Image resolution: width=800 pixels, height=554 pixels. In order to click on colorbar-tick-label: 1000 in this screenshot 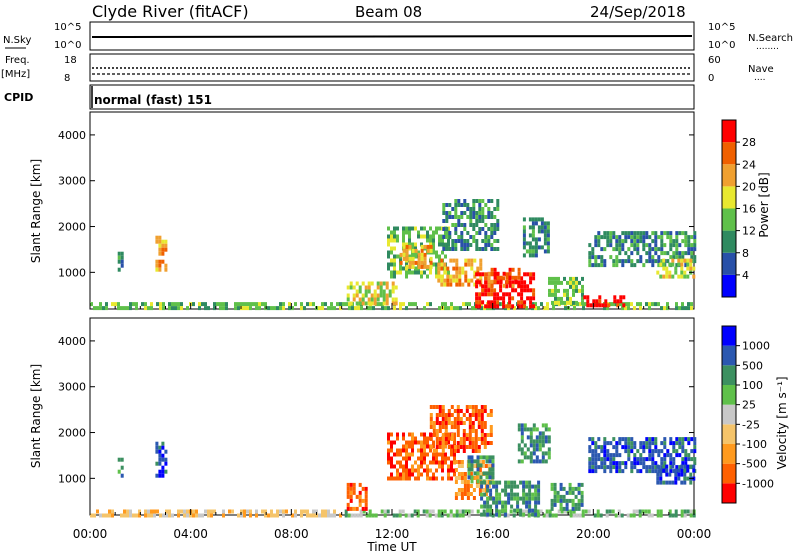, I will do `click(756, 346)`.